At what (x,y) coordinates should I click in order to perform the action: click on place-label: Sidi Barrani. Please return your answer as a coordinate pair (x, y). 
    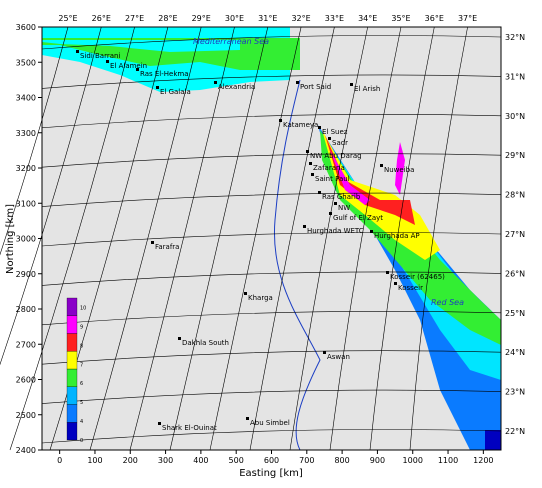
    Looking at the image, I should click on (100, 56).